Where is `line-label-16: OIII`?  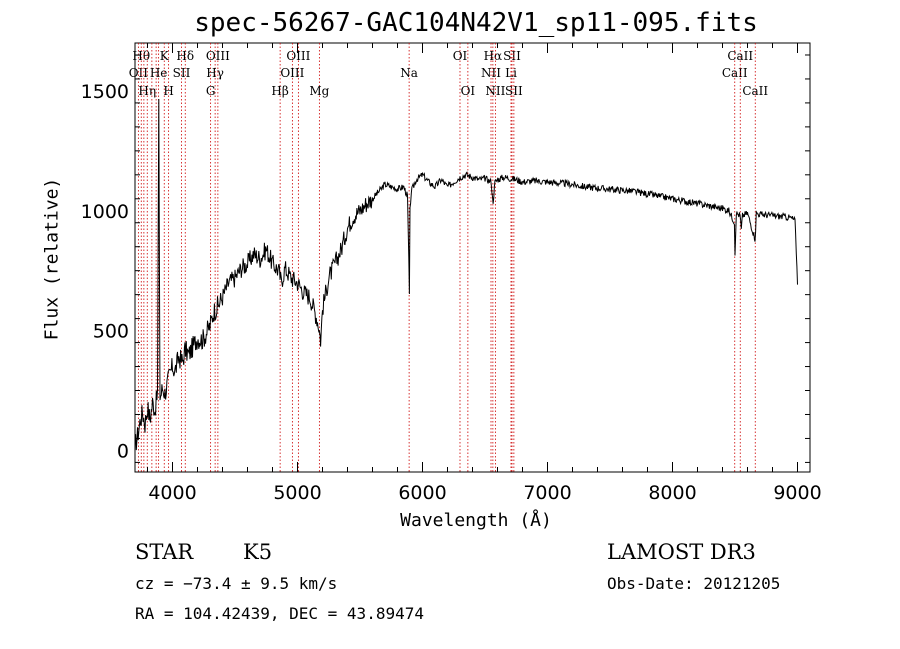 line-label-16: OIII is located at coordinates (298, 56).